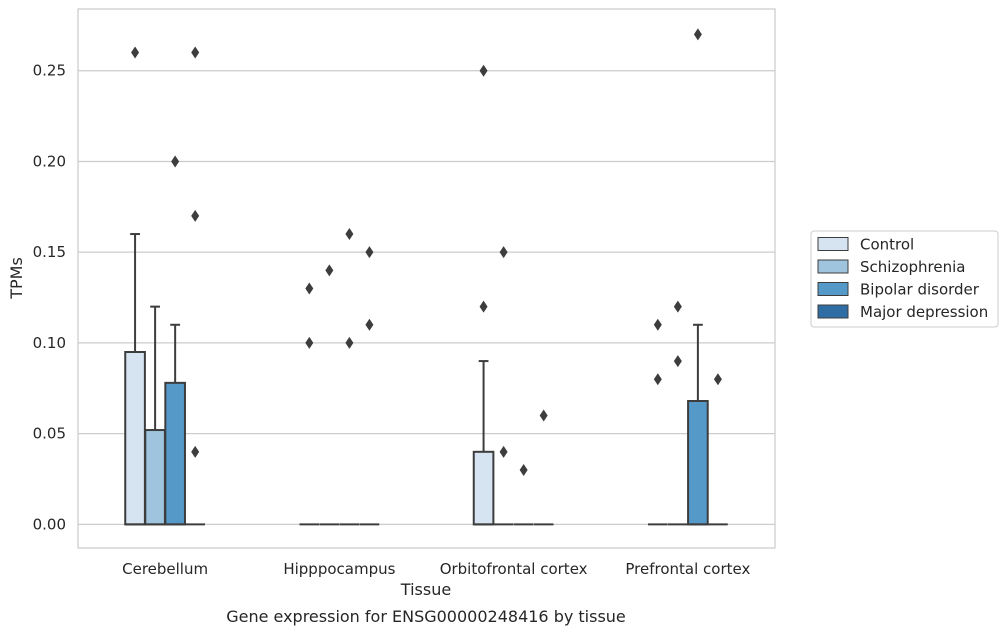 The image size is (1007, 634). I want to click on y-tick-labels: 0.00 0.05 0.10 0.15 0.20 0.25, so click(49, 298).